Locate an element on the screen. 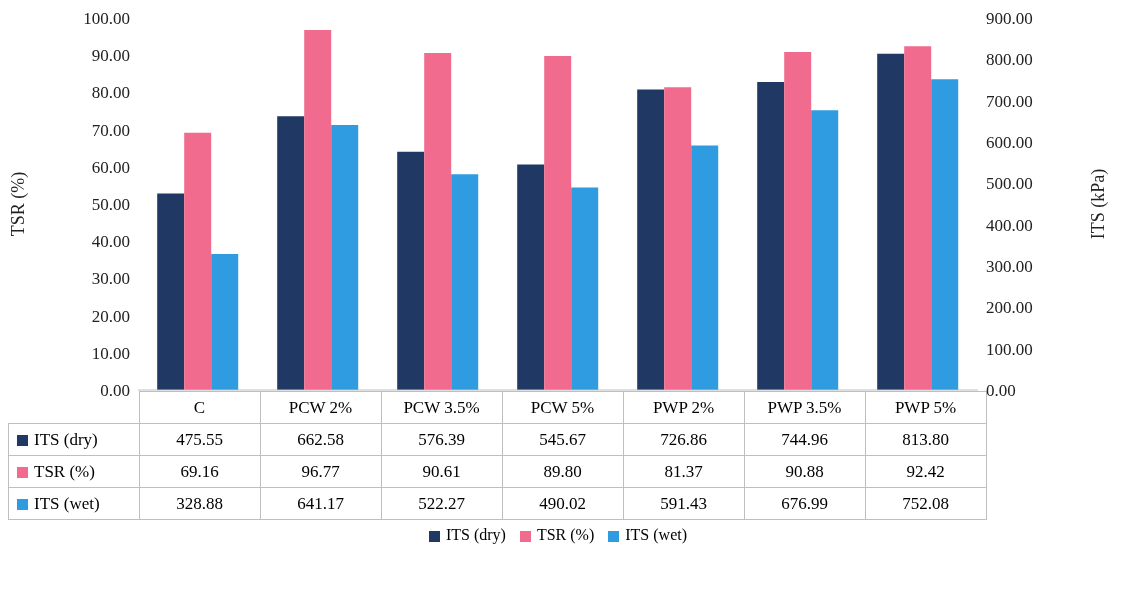 This screenshot has height=597, width=1123. data-label: 90.61 is located at coordinates (441, 471).